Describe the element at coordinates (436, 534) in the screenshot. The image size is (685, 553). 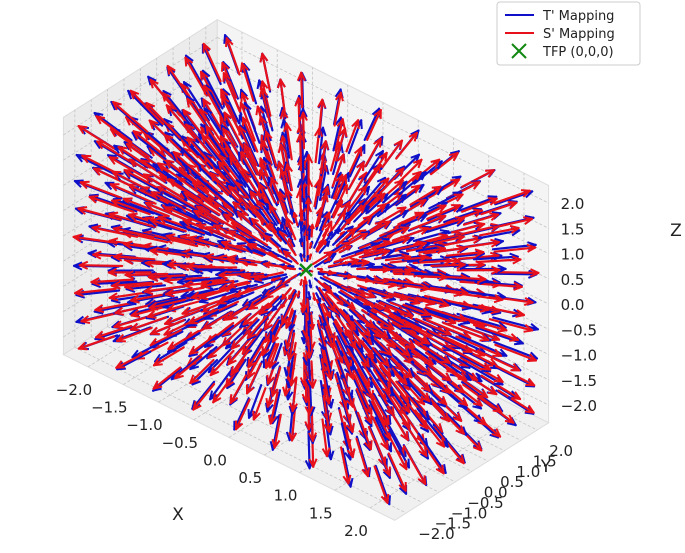
I see `y-tick-label: −2.0` at that location.